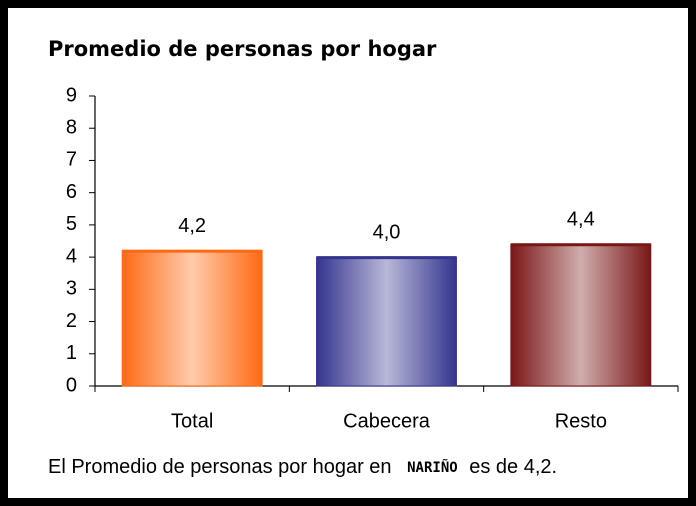  What do you see at coordinates (581, 421) in the screenshot?
I see `x-tick-label: Resto` at bounding box center [581, 421].